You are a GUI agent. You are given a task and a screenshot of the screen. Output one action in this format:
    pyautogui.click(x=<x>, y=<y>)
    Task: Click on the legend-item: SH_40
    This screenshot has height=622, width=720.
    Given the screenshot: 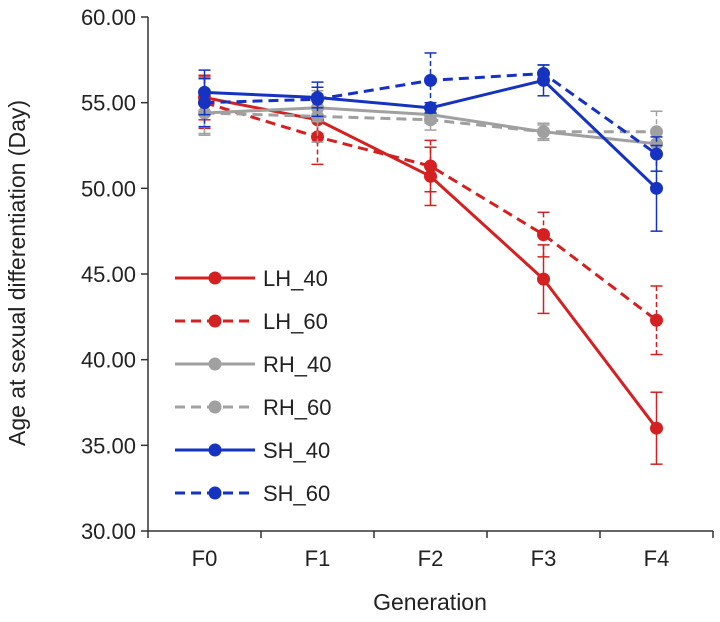 What is the action you would take?
    pyautogui.click(x=252, y=450)
    